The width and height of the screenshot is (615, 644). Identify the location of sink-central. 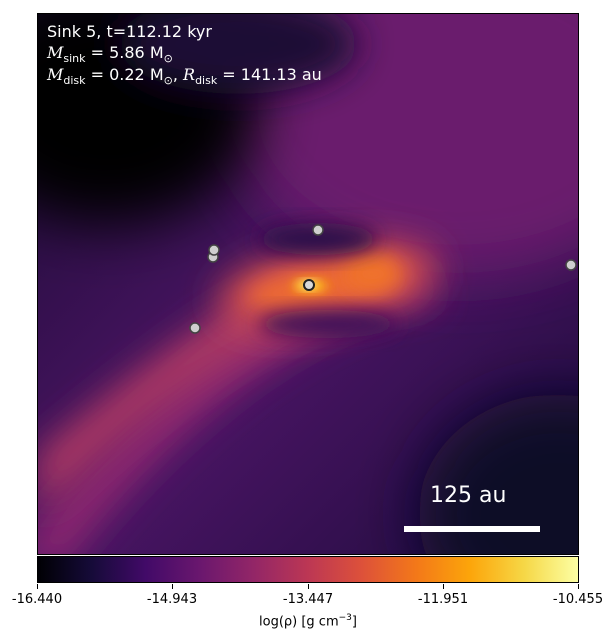
(309, 285).